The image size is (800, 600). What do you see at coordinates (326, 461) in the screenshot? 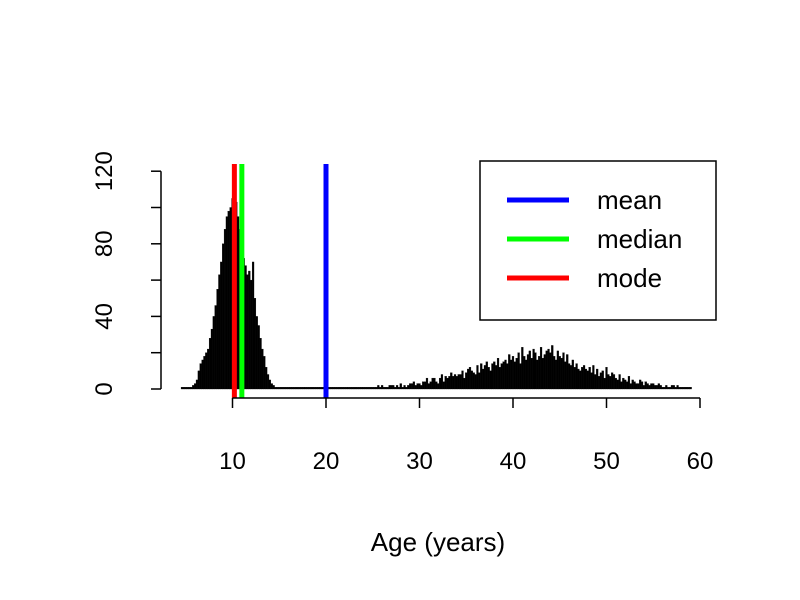
I see `x-tick-label: 20` at bounding box center [326, 461].